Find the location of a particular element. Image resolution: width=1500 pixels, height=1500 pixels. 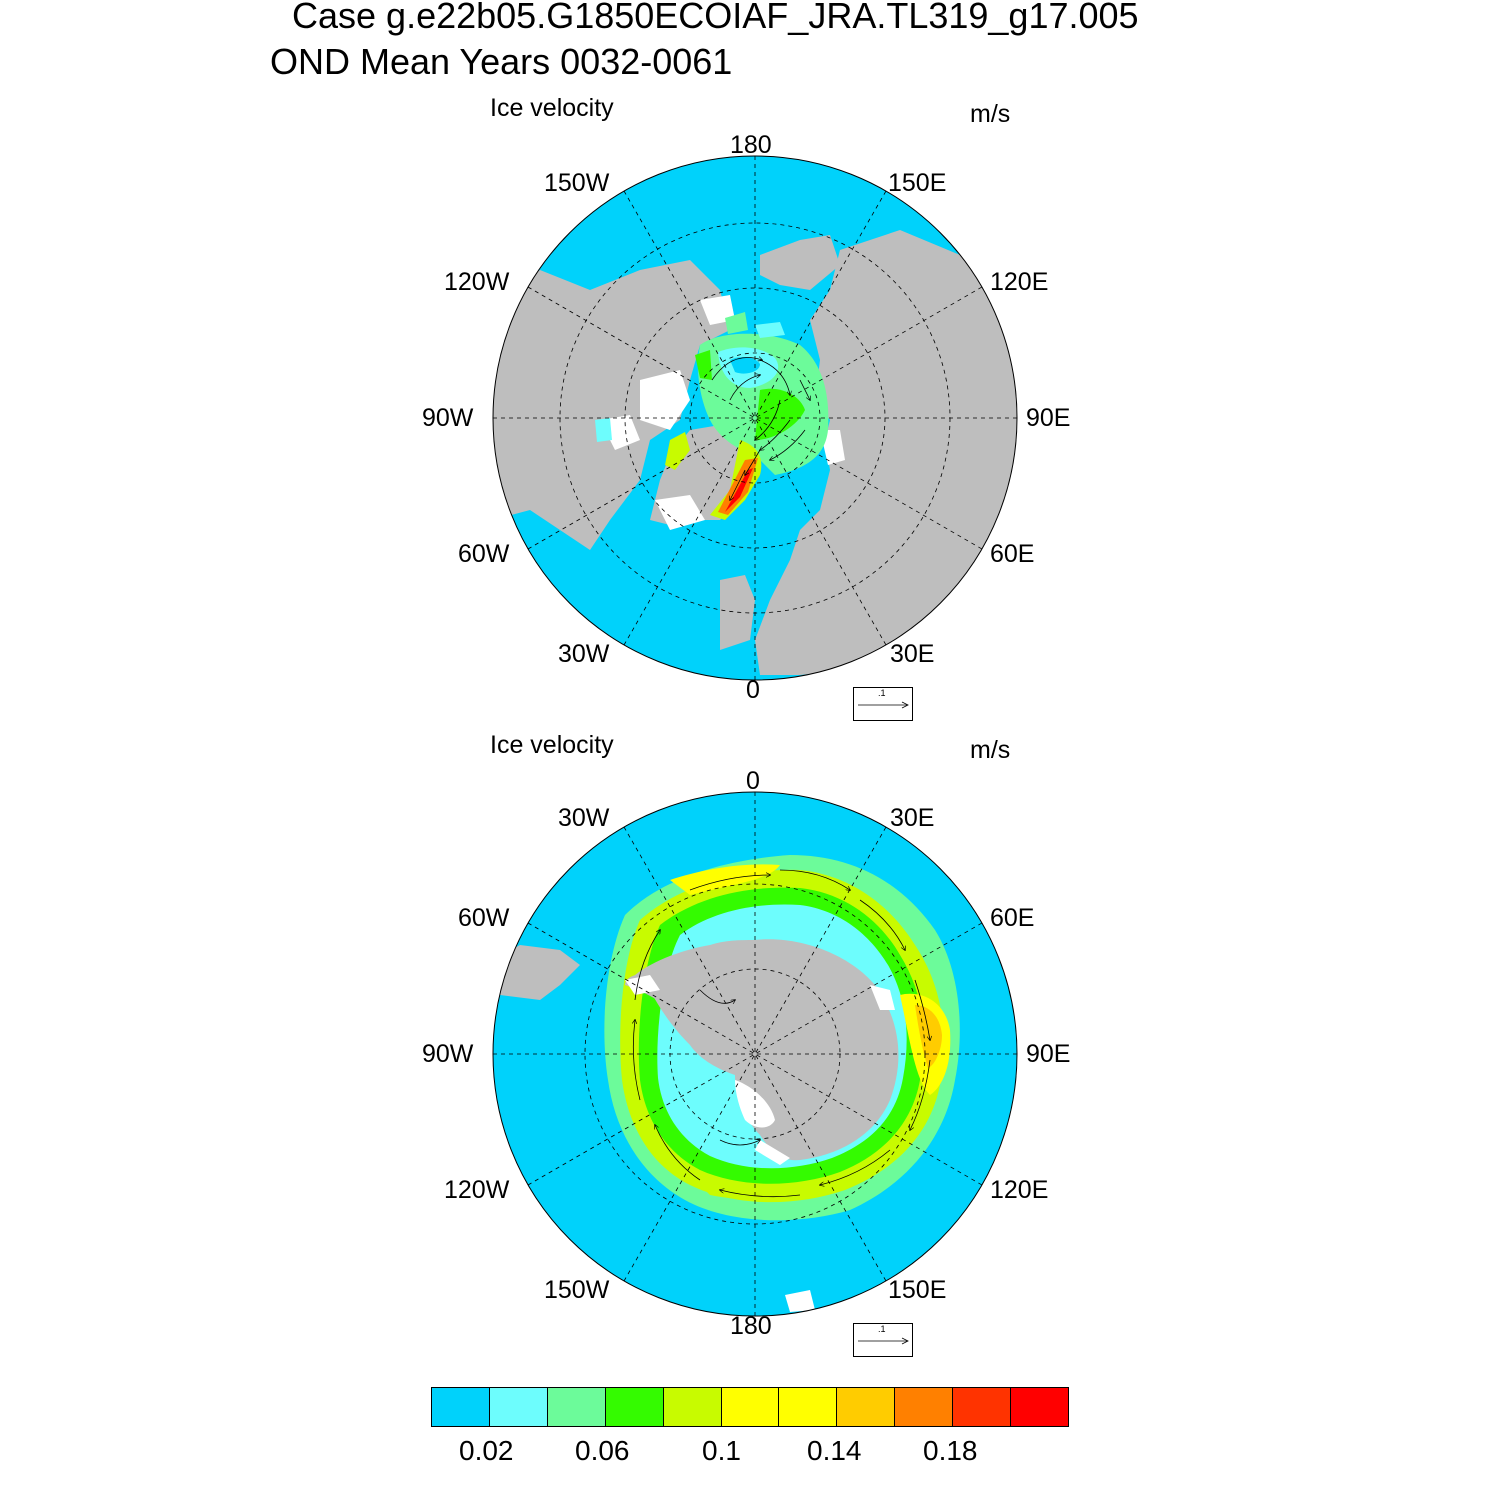

colorbar-label: 0.18 is located at coordinates (950, 1450).